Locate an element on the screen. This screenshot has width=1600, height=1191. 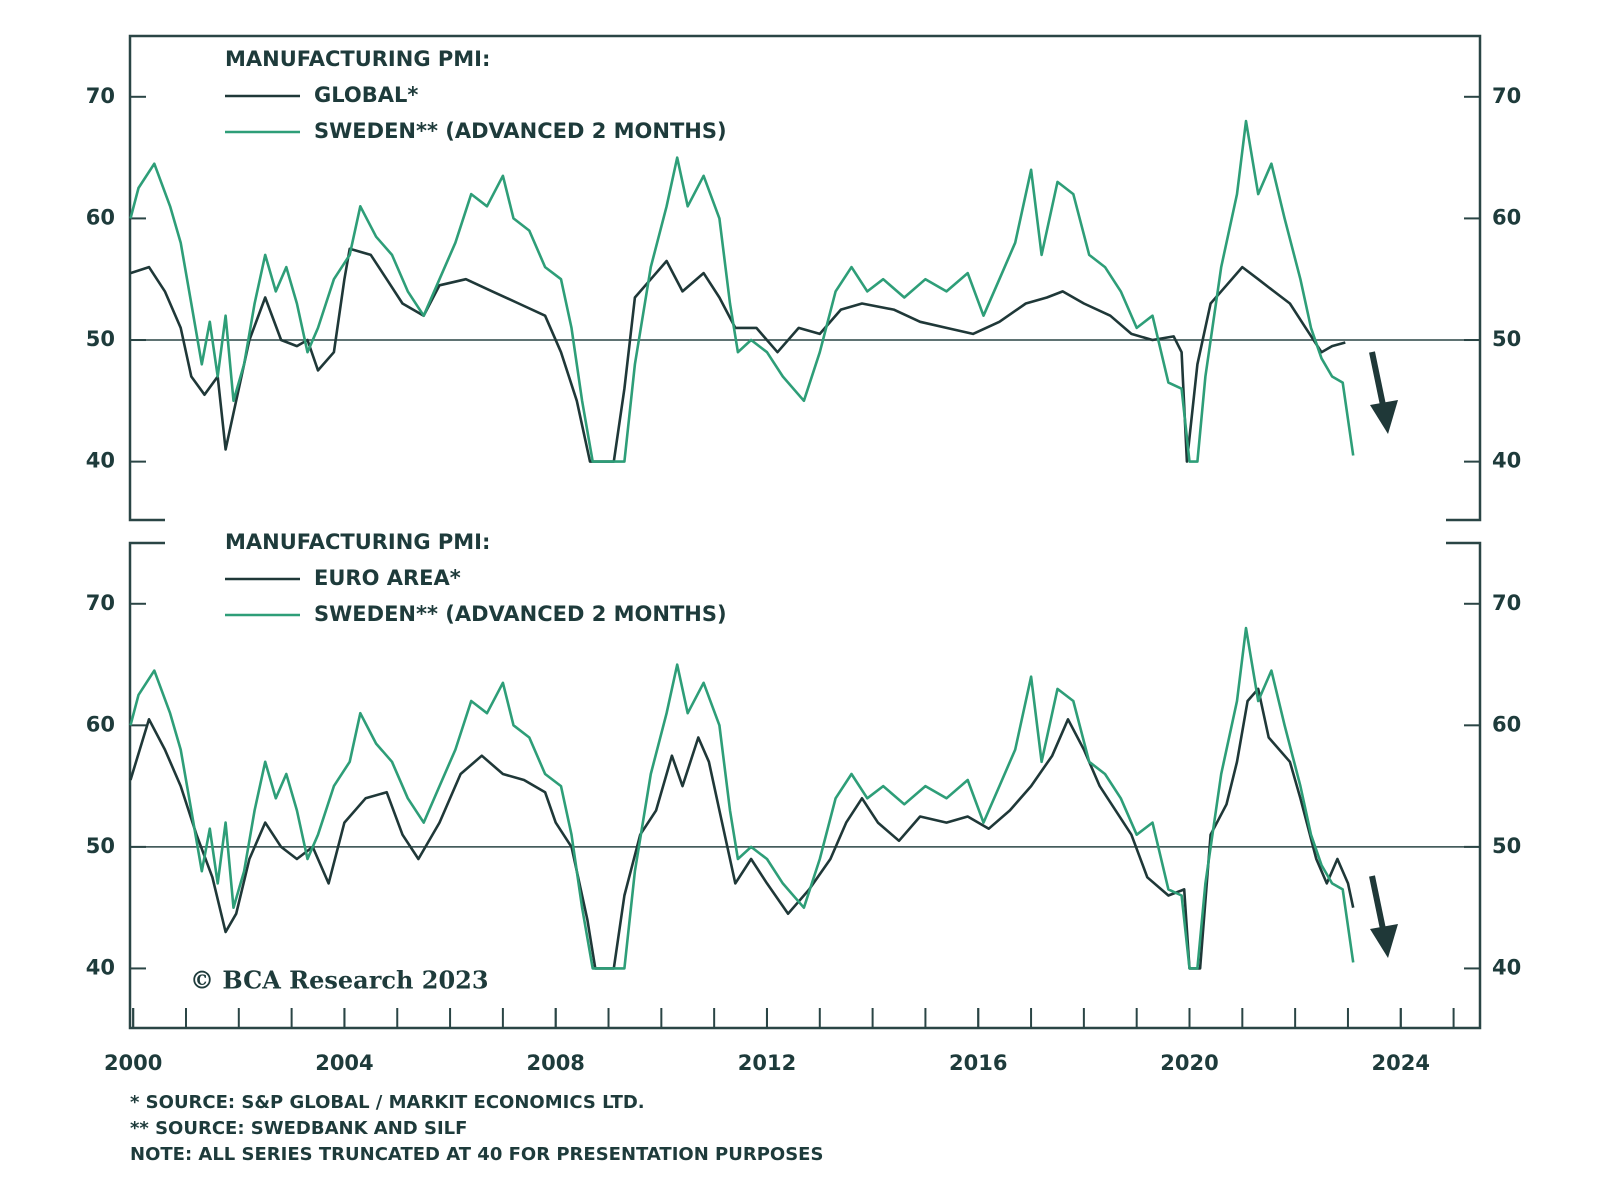
x-tick-label: 2020 is located at coordinates (1189, 1063).